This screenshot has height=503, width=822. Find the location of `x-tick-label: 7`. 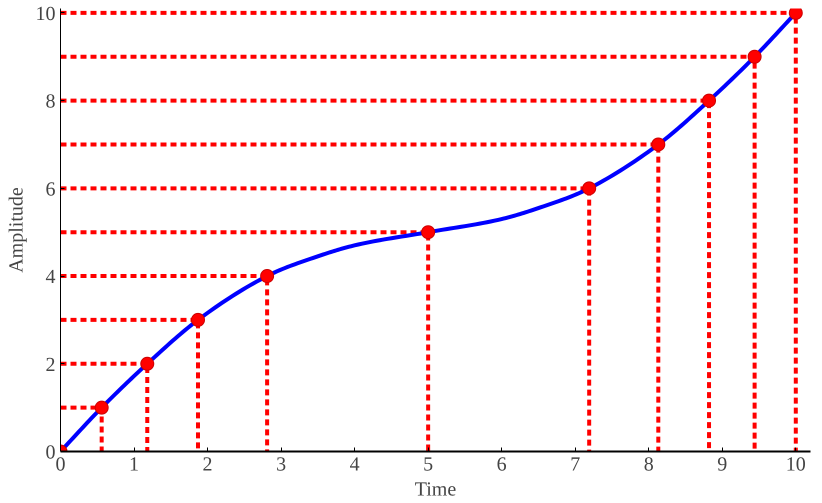

x-tick-label: 7 is located at coordinates (575, 465).